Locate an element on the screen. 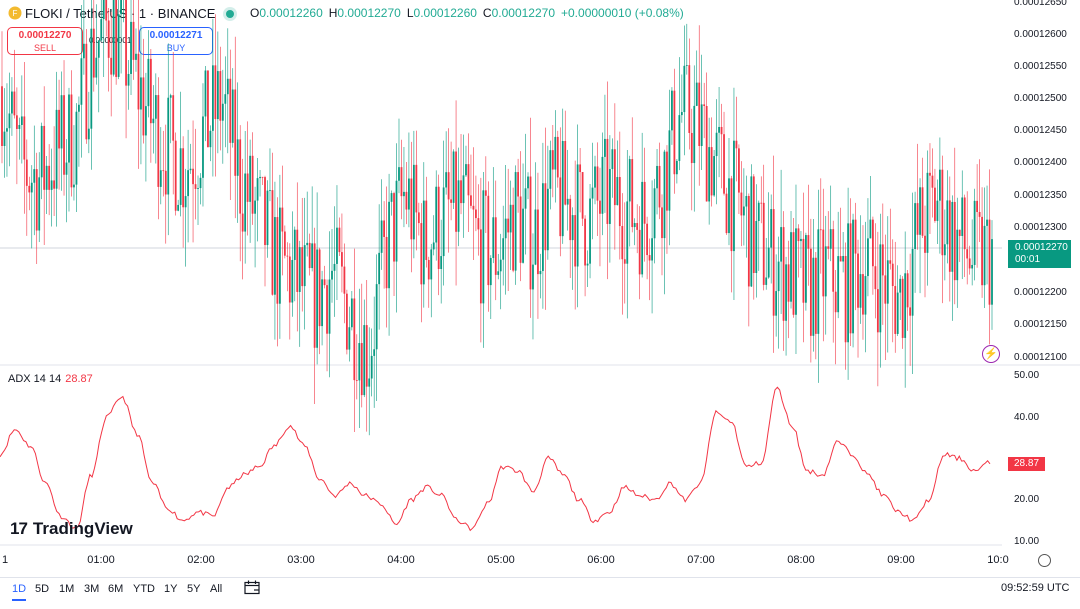  lightning-icon: ⚡ is located at coordinates (991, 354).